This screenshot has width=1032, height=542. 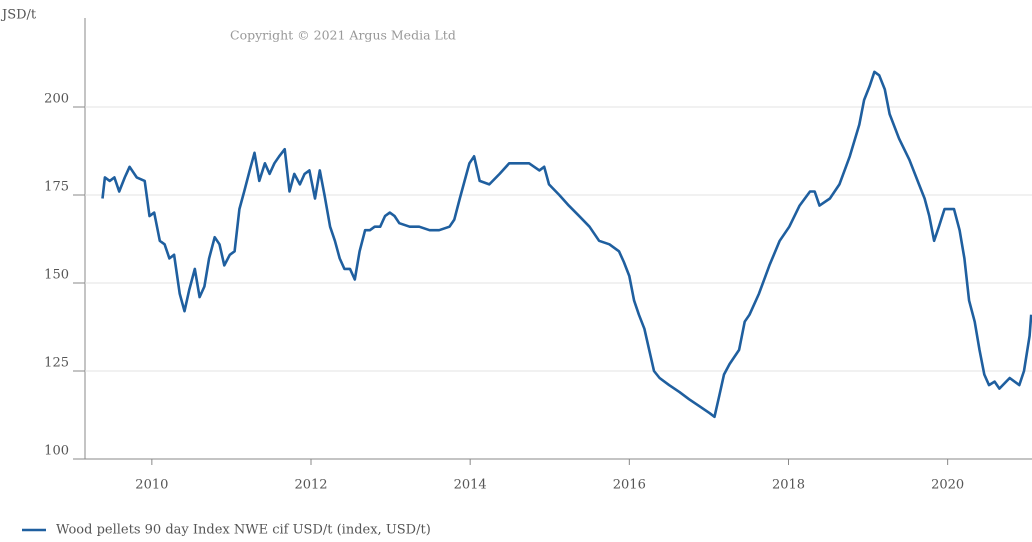 I want to click on y-tick-label: 100, so click(x=56, y=451).